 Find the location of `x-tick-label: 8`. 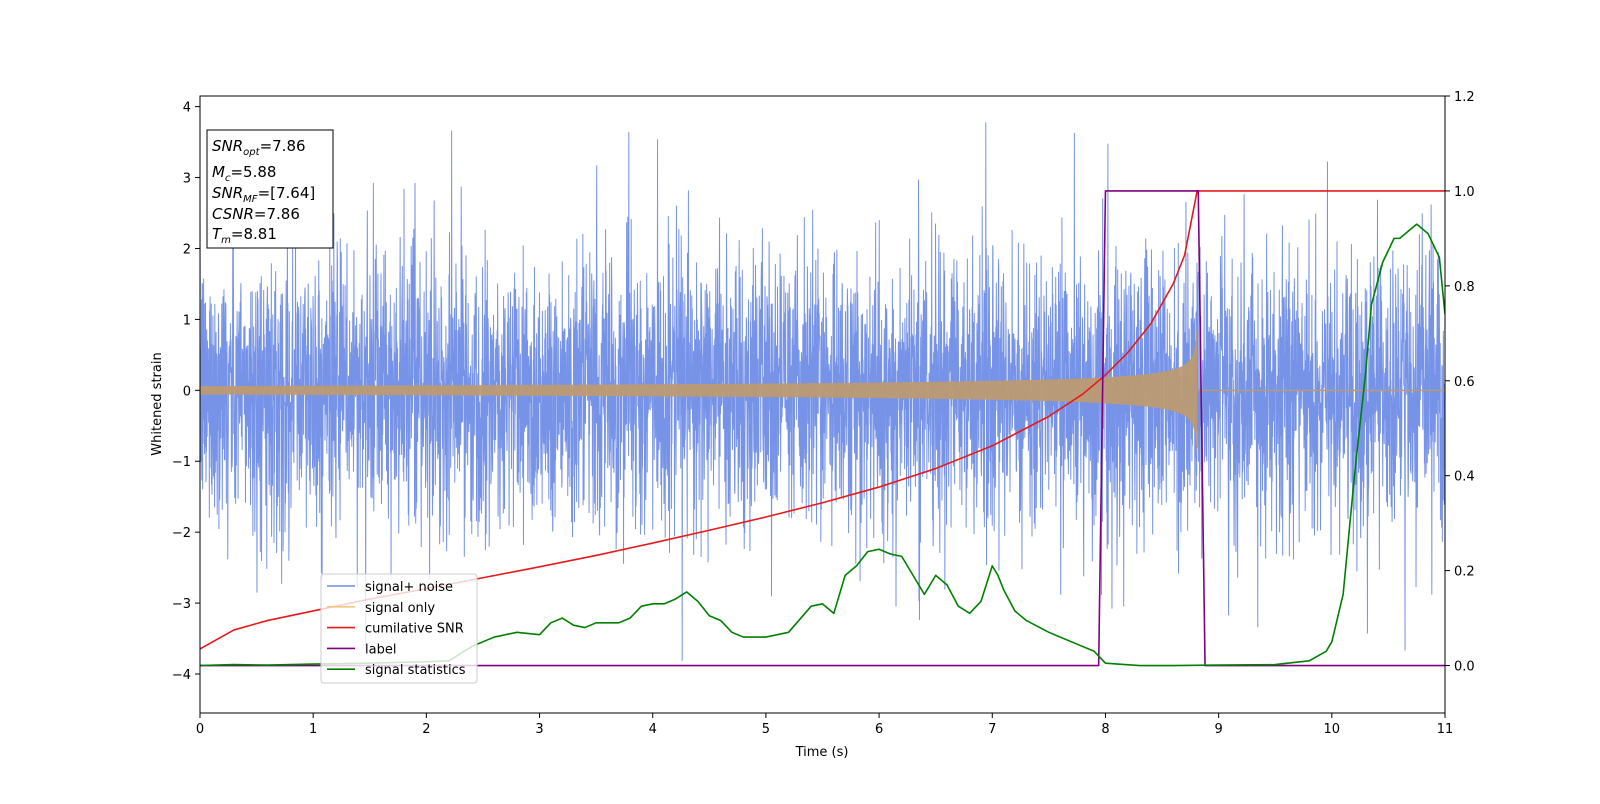

x-tick-label: 8 is located at coordinates (1105, 729).